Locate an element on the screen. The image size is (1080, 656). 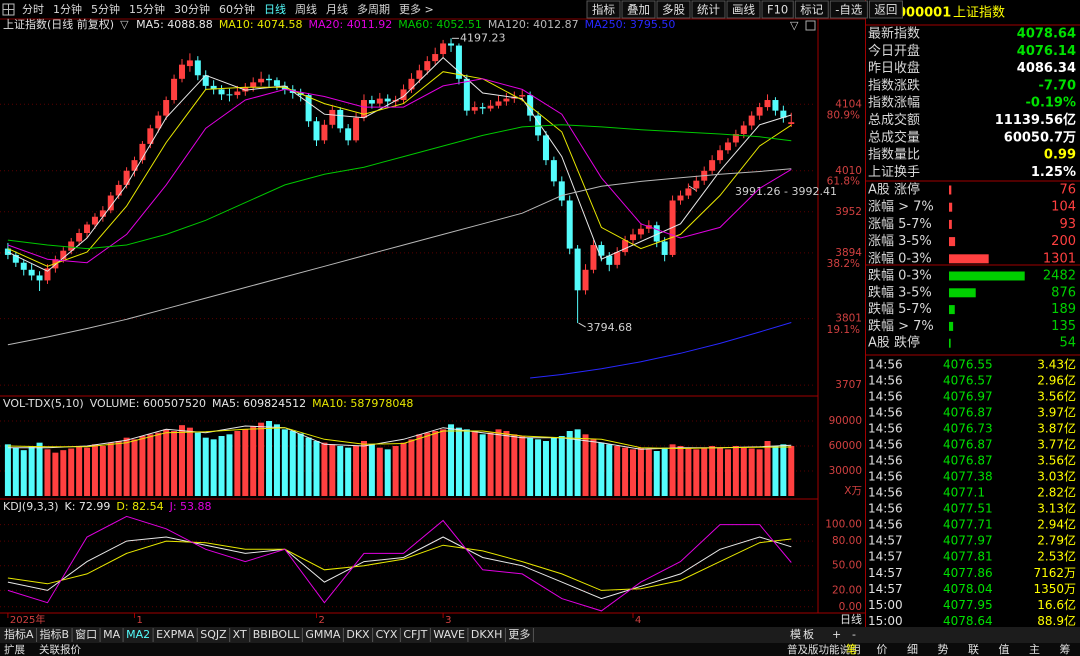
tool-button-label: -自选 is located at coordinates (849, 10).